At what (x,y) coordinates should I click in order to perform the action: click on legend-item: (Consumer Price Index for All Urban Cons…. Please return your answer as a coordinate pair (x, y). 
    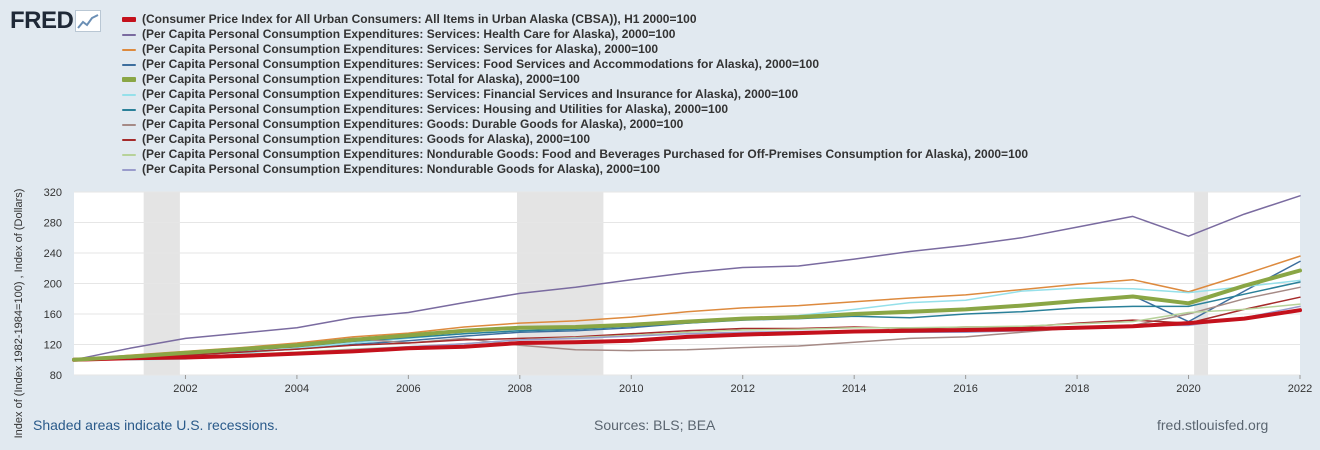
    Looking at the image, I should click on (575, 19).